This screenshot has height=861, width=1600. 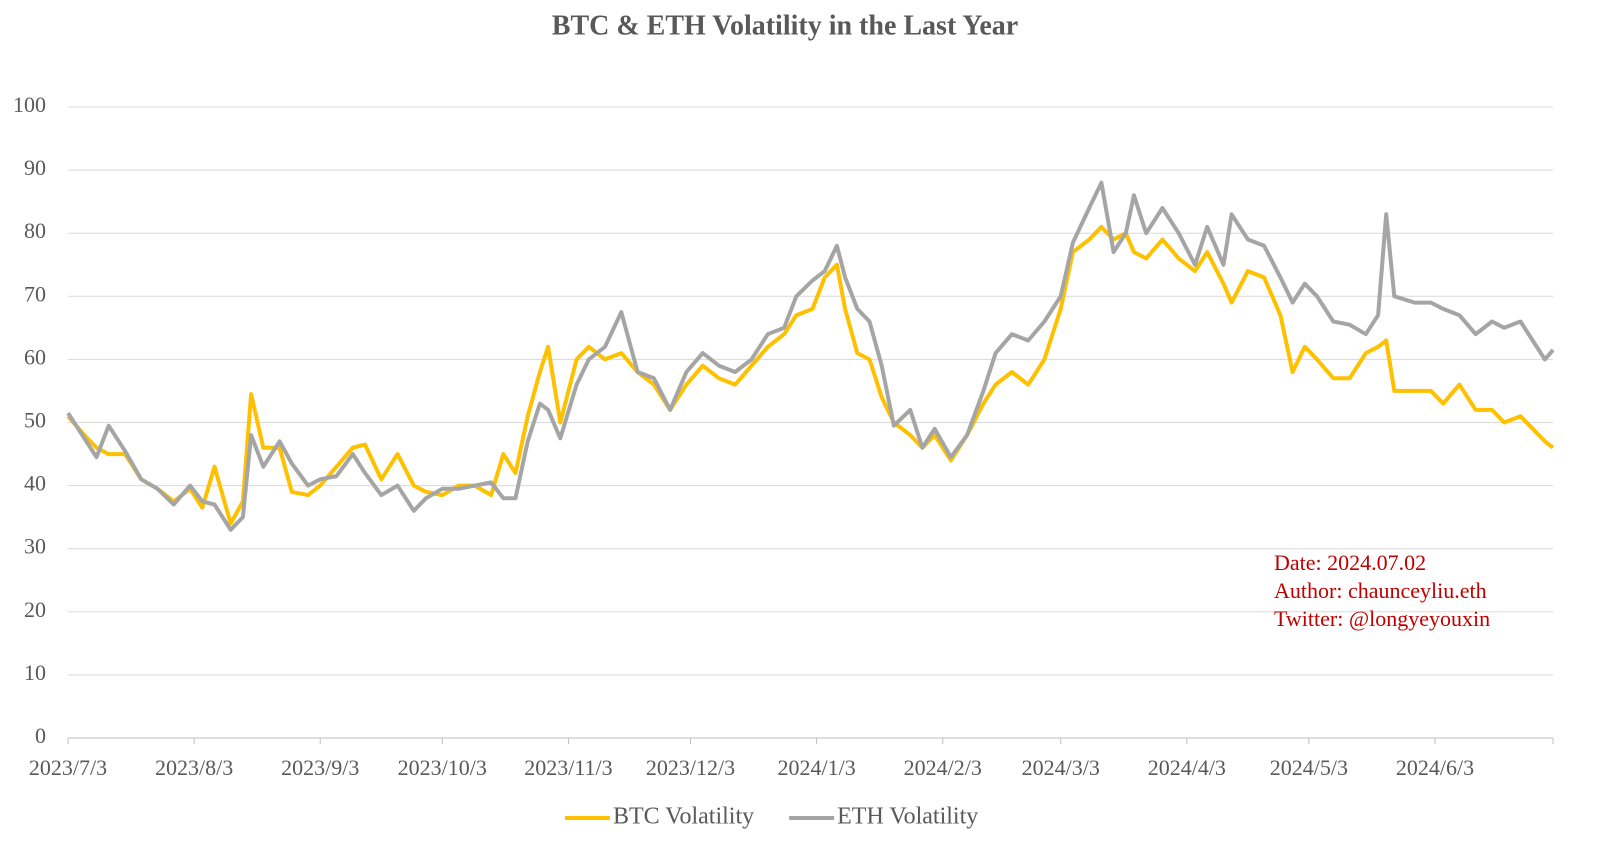 What do you see at coordinates (35, 546) in the screenshot?
I see `y-tick-label: 30` at bounding box center [35, 546].